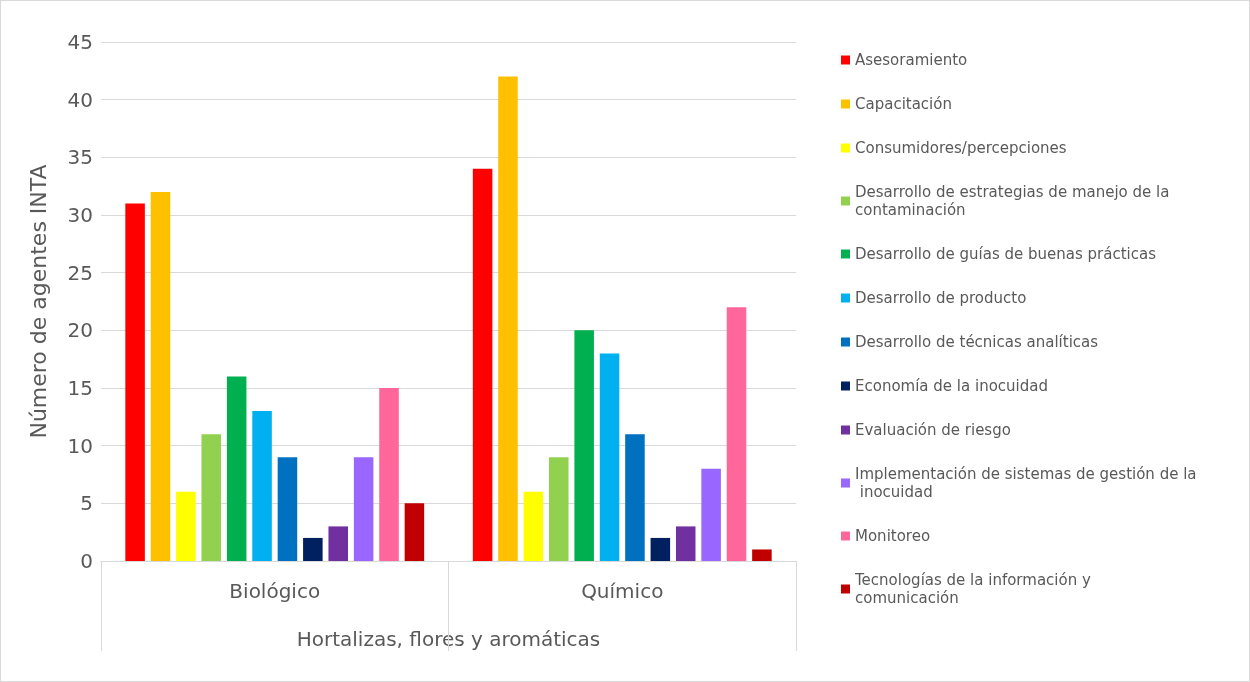 The height and width of the screenshot is (682, 1250). I want to click on legend-label: Consumidores/percepciones, so click(961, 148).